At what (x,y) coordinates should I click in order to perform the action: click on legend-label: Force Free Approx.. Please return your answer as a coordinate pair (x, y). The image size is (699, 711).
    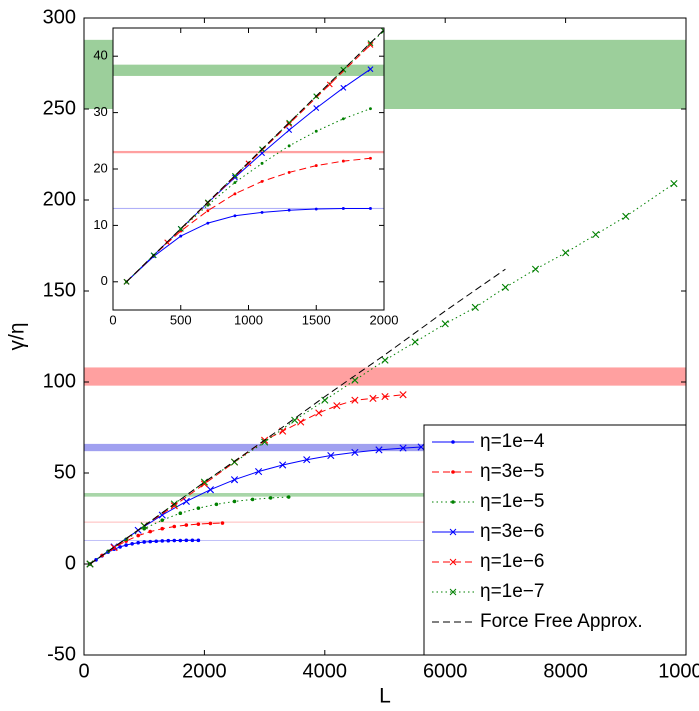
    Looking at the image, I should click on (561, 621).